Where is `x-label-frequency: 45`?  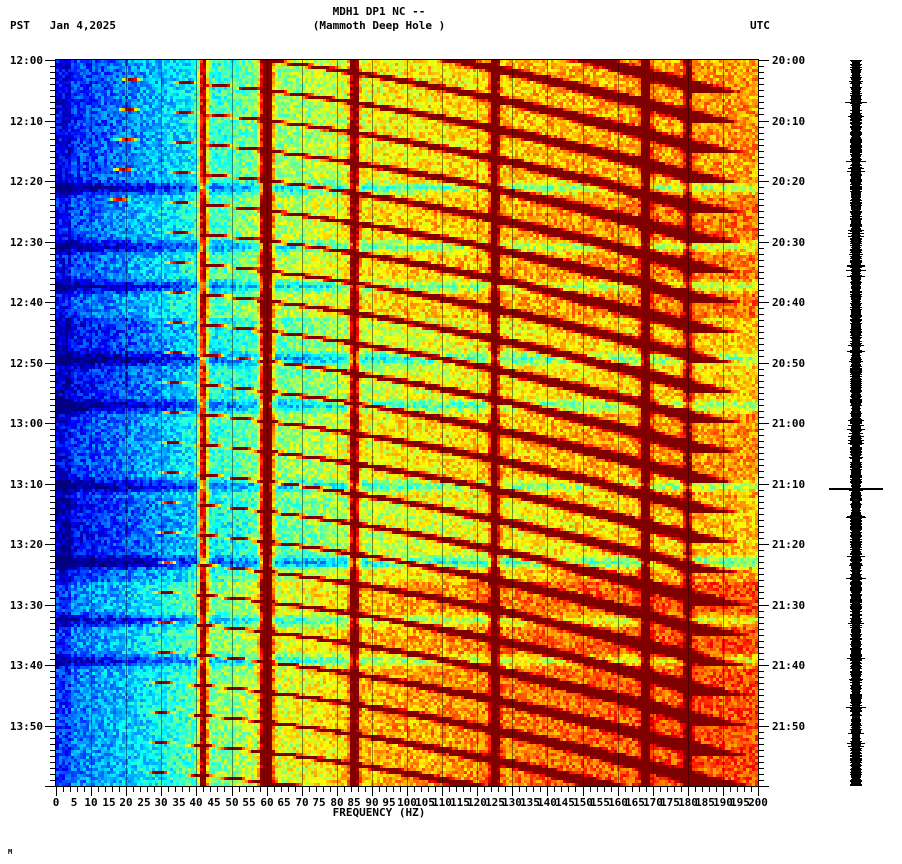
x-label-frequency: 45 is located at coordinates (214, 802).